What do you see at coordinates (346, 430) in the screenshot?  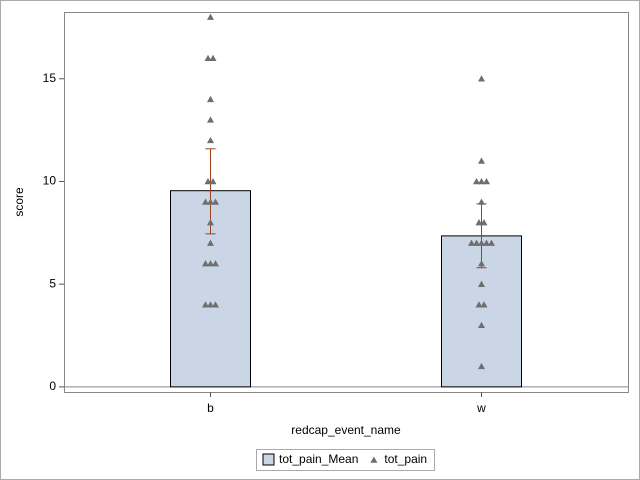 I see `x-axis-label: redcap_event_name` at bounding box center [346, 430].